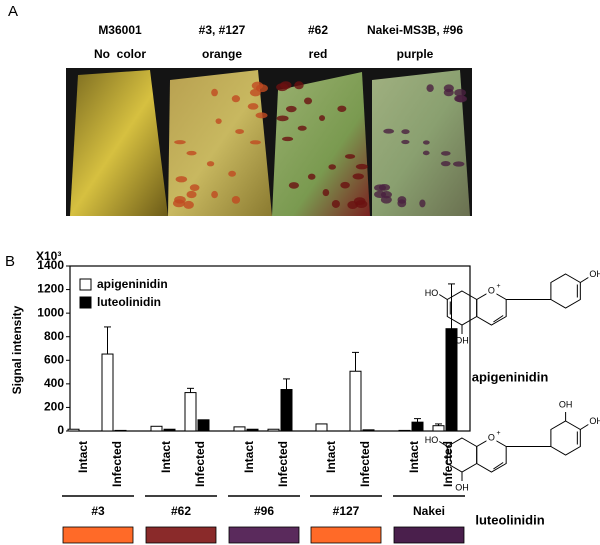 The height and width of the screenshot is (545, 600). I want to click on lesion-spots, so click(320, 145).